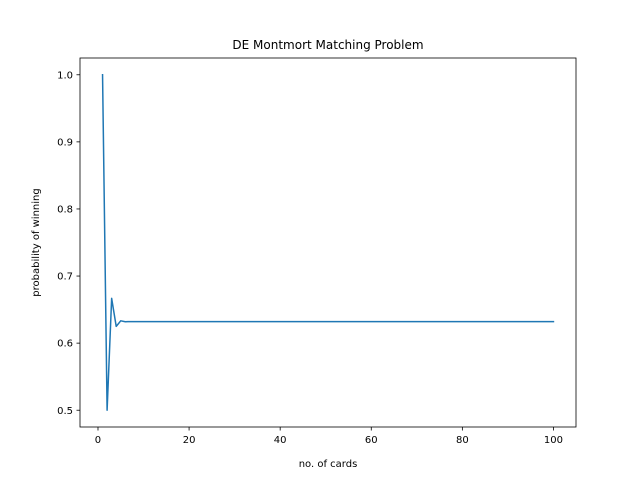  What do you see at coordinates (328, 464) in the screenshot?
I see `x-axis-label: no. of cards` at bounding box center [328, 464].